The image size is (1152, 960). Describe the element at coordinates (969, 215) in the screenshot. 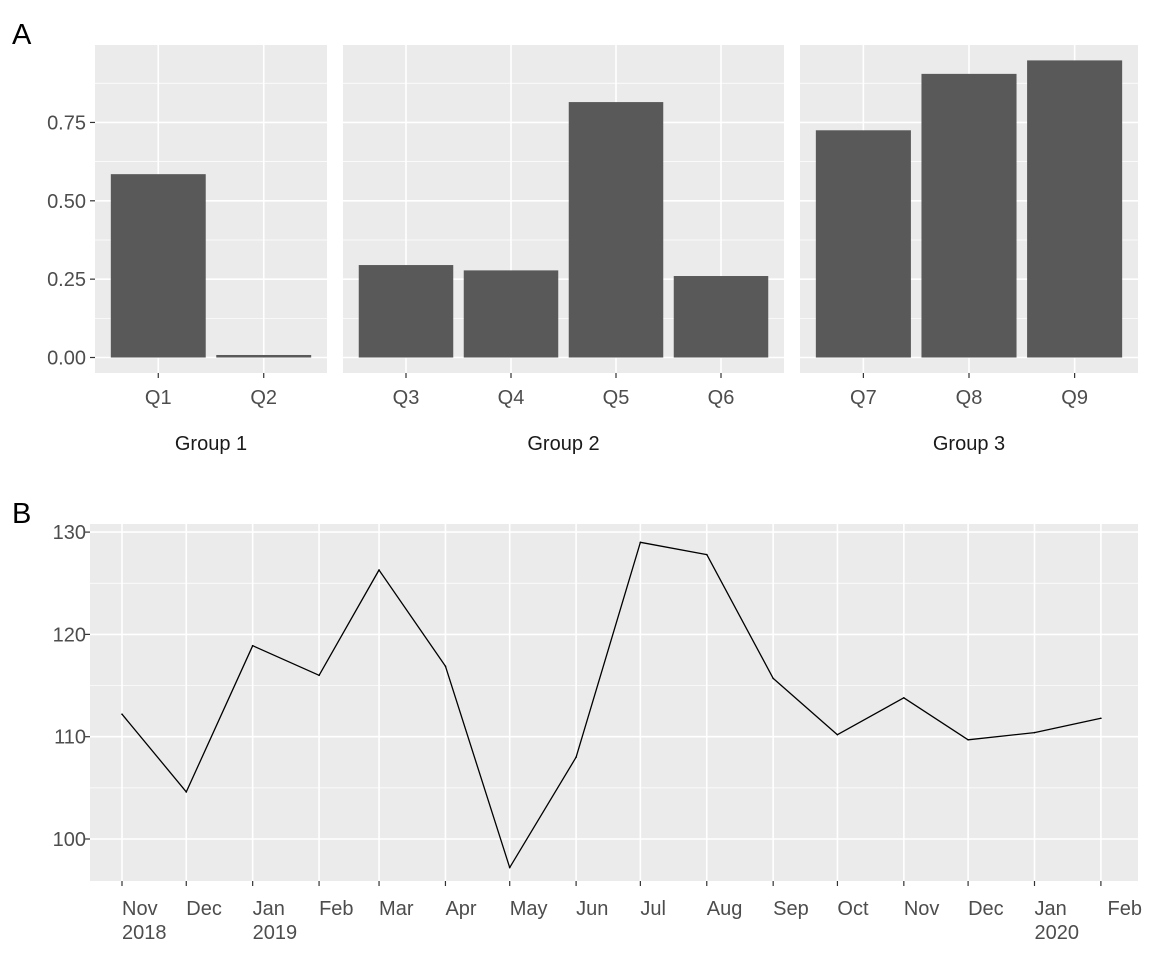

I see `bar-q8` at that location.